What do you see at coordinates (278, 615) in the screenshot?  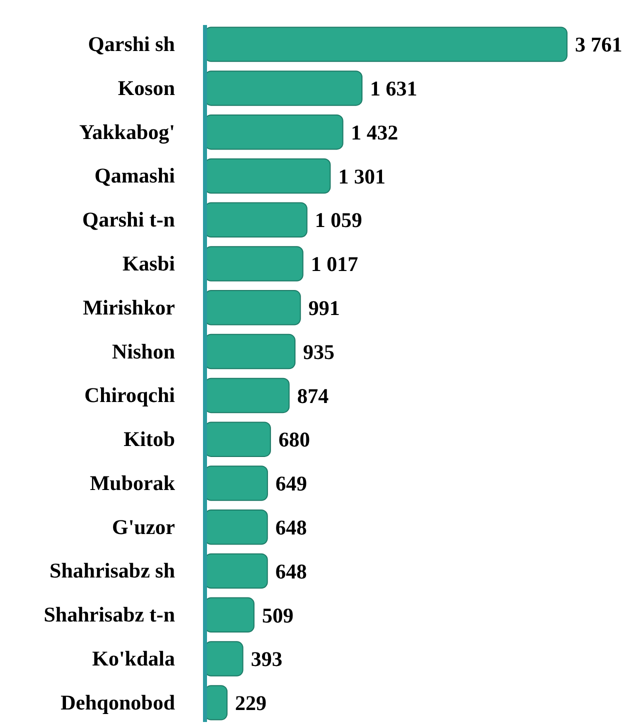 I see `data-label: 509` at bounding box center [278, 615].